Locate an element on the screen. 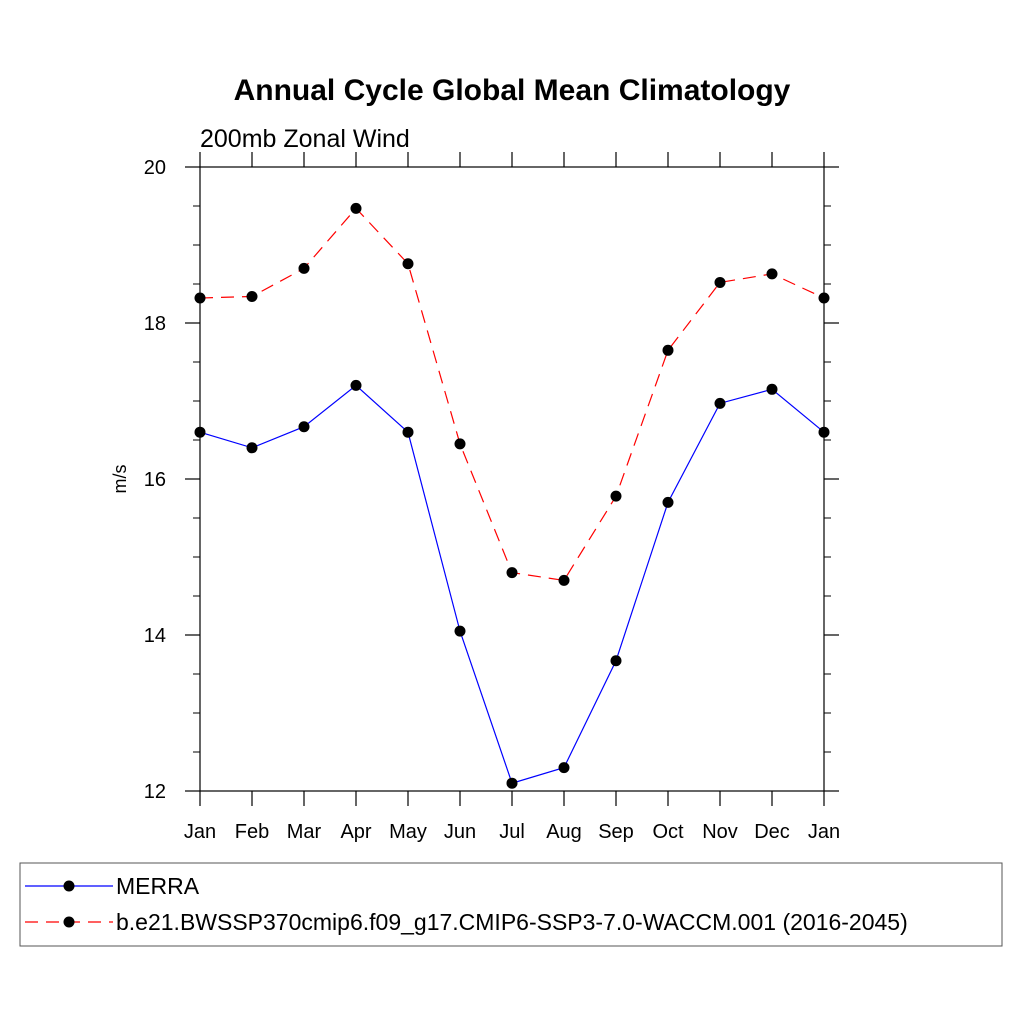  x-tick-label: Nov is located at coordinates (720, 832).